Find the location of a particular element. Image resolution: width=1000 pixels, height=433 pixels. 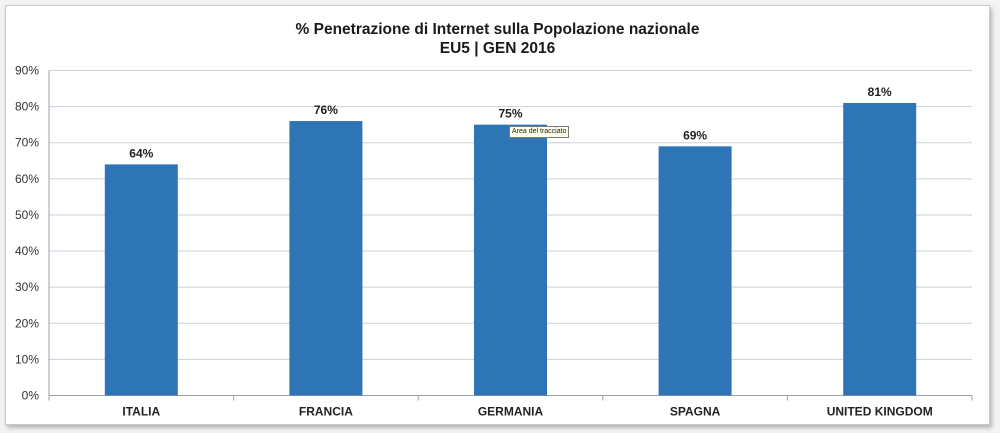

chart-subtitle: EU5 | GEN 2016 is located at coordinates (497, 48).